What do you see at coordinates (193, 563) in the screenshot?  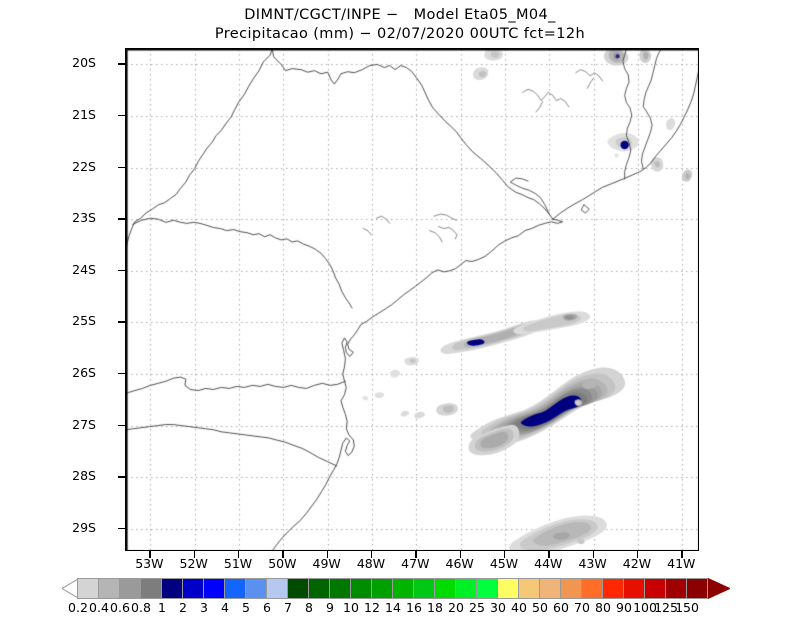 I see `lon-tick-label: 52W` at bounding box center [193, 563].